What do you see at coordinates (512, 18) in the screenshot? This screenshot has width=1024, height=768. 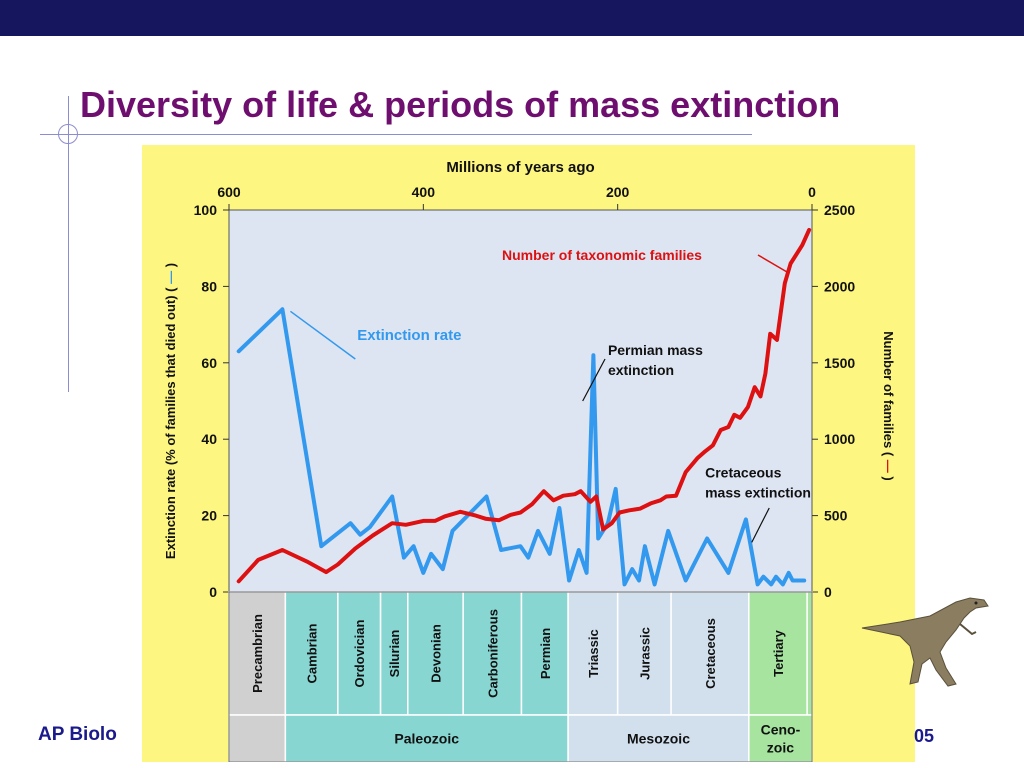 I see `top-title-bar` at bounding box center [512, 18].